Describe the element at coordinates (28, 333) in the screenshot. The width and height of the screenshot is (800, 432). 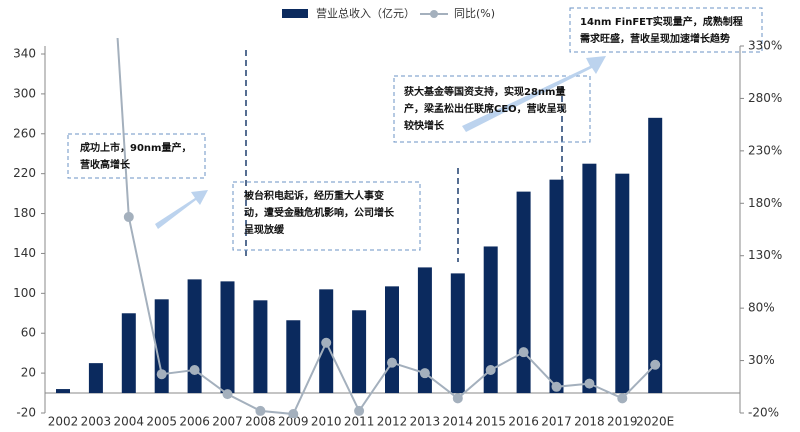
I see `y-tick-label: 60` at that location.